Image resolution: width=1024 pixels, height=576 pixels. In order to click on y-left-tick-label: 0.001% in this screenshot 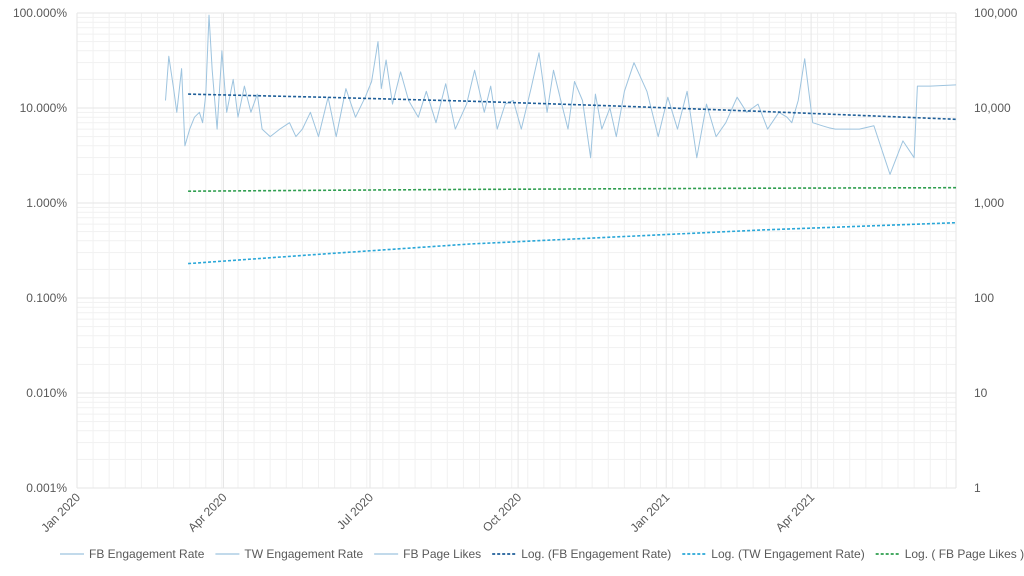, I will do `click(46, 488)`.